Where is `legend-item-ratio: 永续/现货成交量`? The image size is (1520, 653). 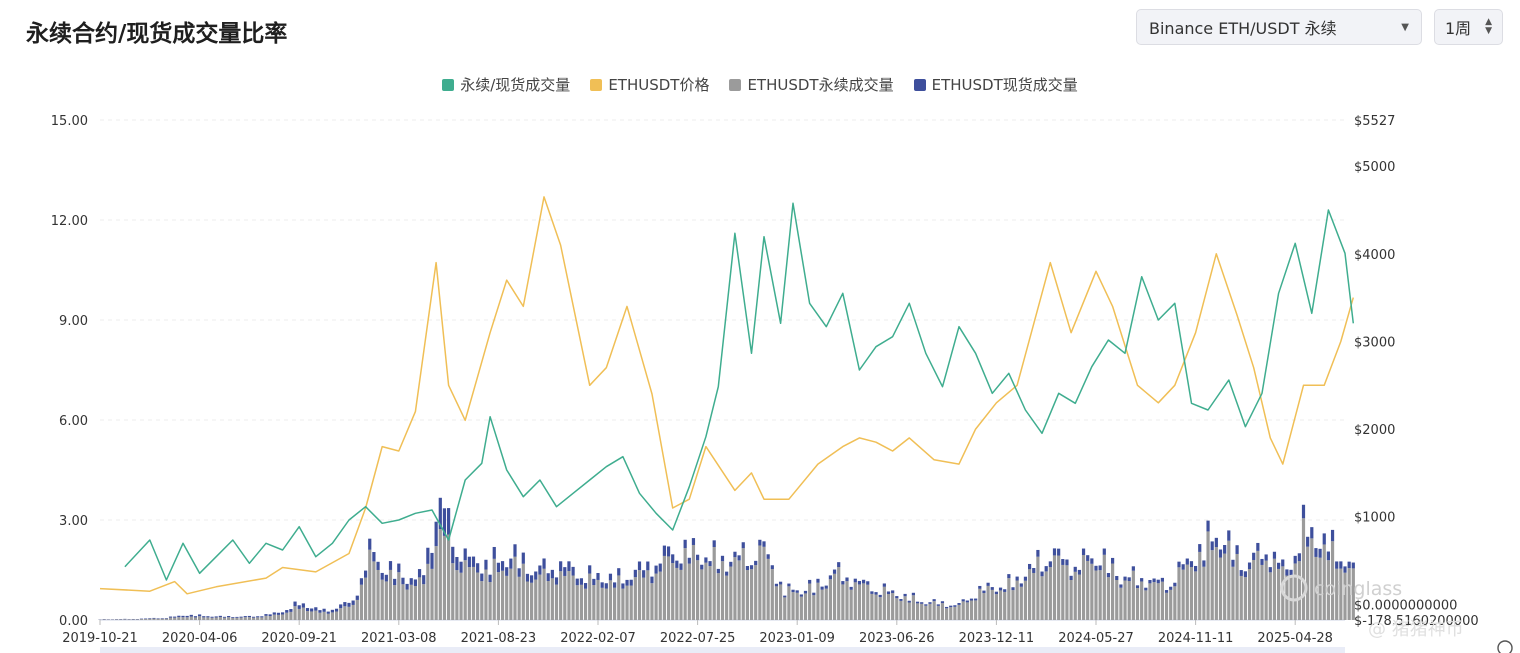
legend-item-ratio: 永续/现货成交量 is located at coordinates (506, 84).